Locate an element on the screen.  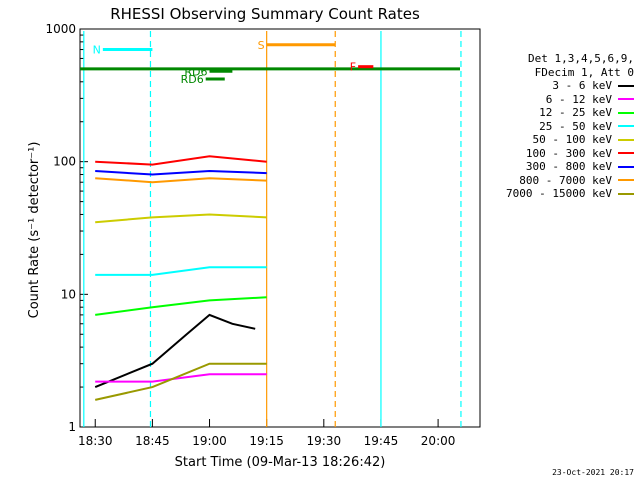
x-tick-label: 19:15 is located at coordinates (266, 441).